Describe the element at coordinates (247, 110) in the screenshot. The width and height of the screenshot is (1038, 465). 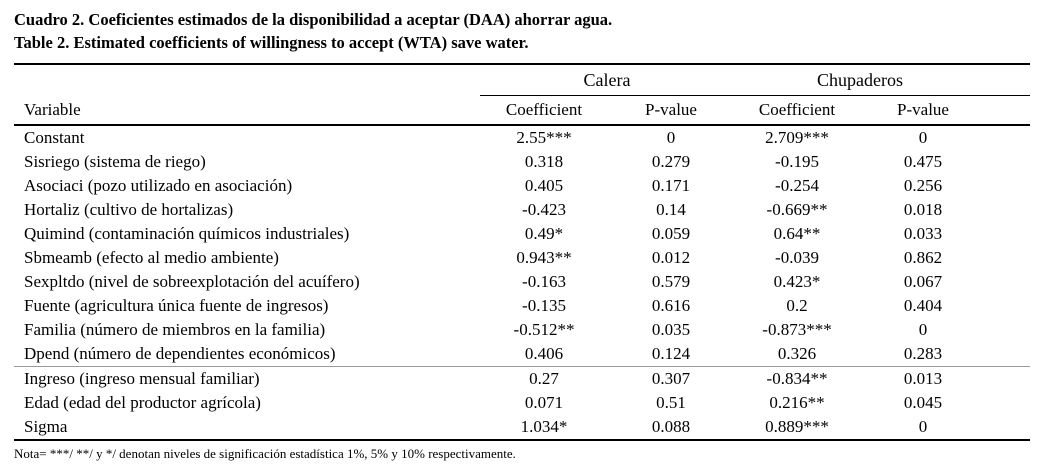
I see `column-header-variable: Variable` at that location.